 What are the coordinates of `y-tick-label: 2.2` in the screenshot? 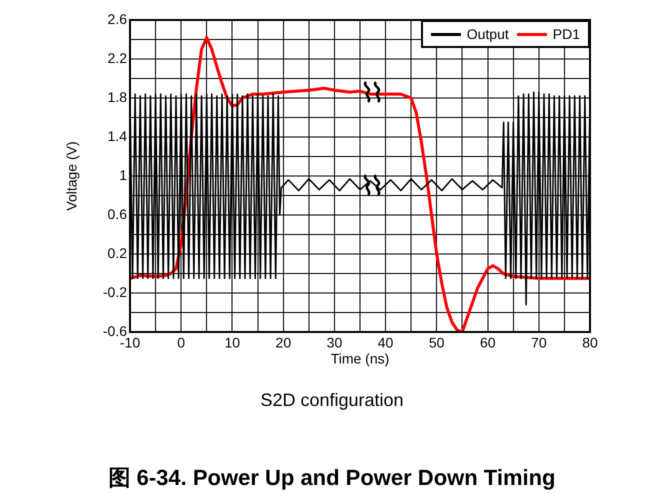 It's located at (118, 58).